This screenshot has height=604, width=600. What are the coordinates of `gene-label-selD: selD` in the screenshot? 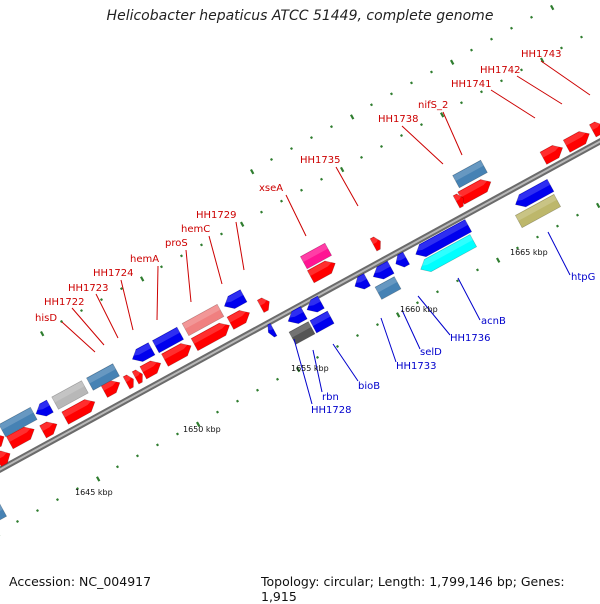 It's located at (431, 352).